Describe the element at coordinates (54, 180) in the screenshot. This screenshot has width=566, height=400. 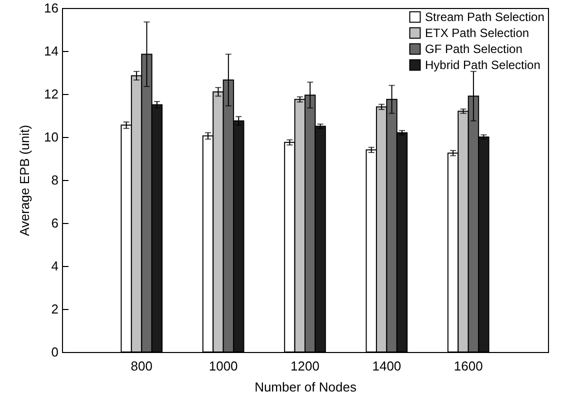
I see `y-tick-label: 8` at that location.